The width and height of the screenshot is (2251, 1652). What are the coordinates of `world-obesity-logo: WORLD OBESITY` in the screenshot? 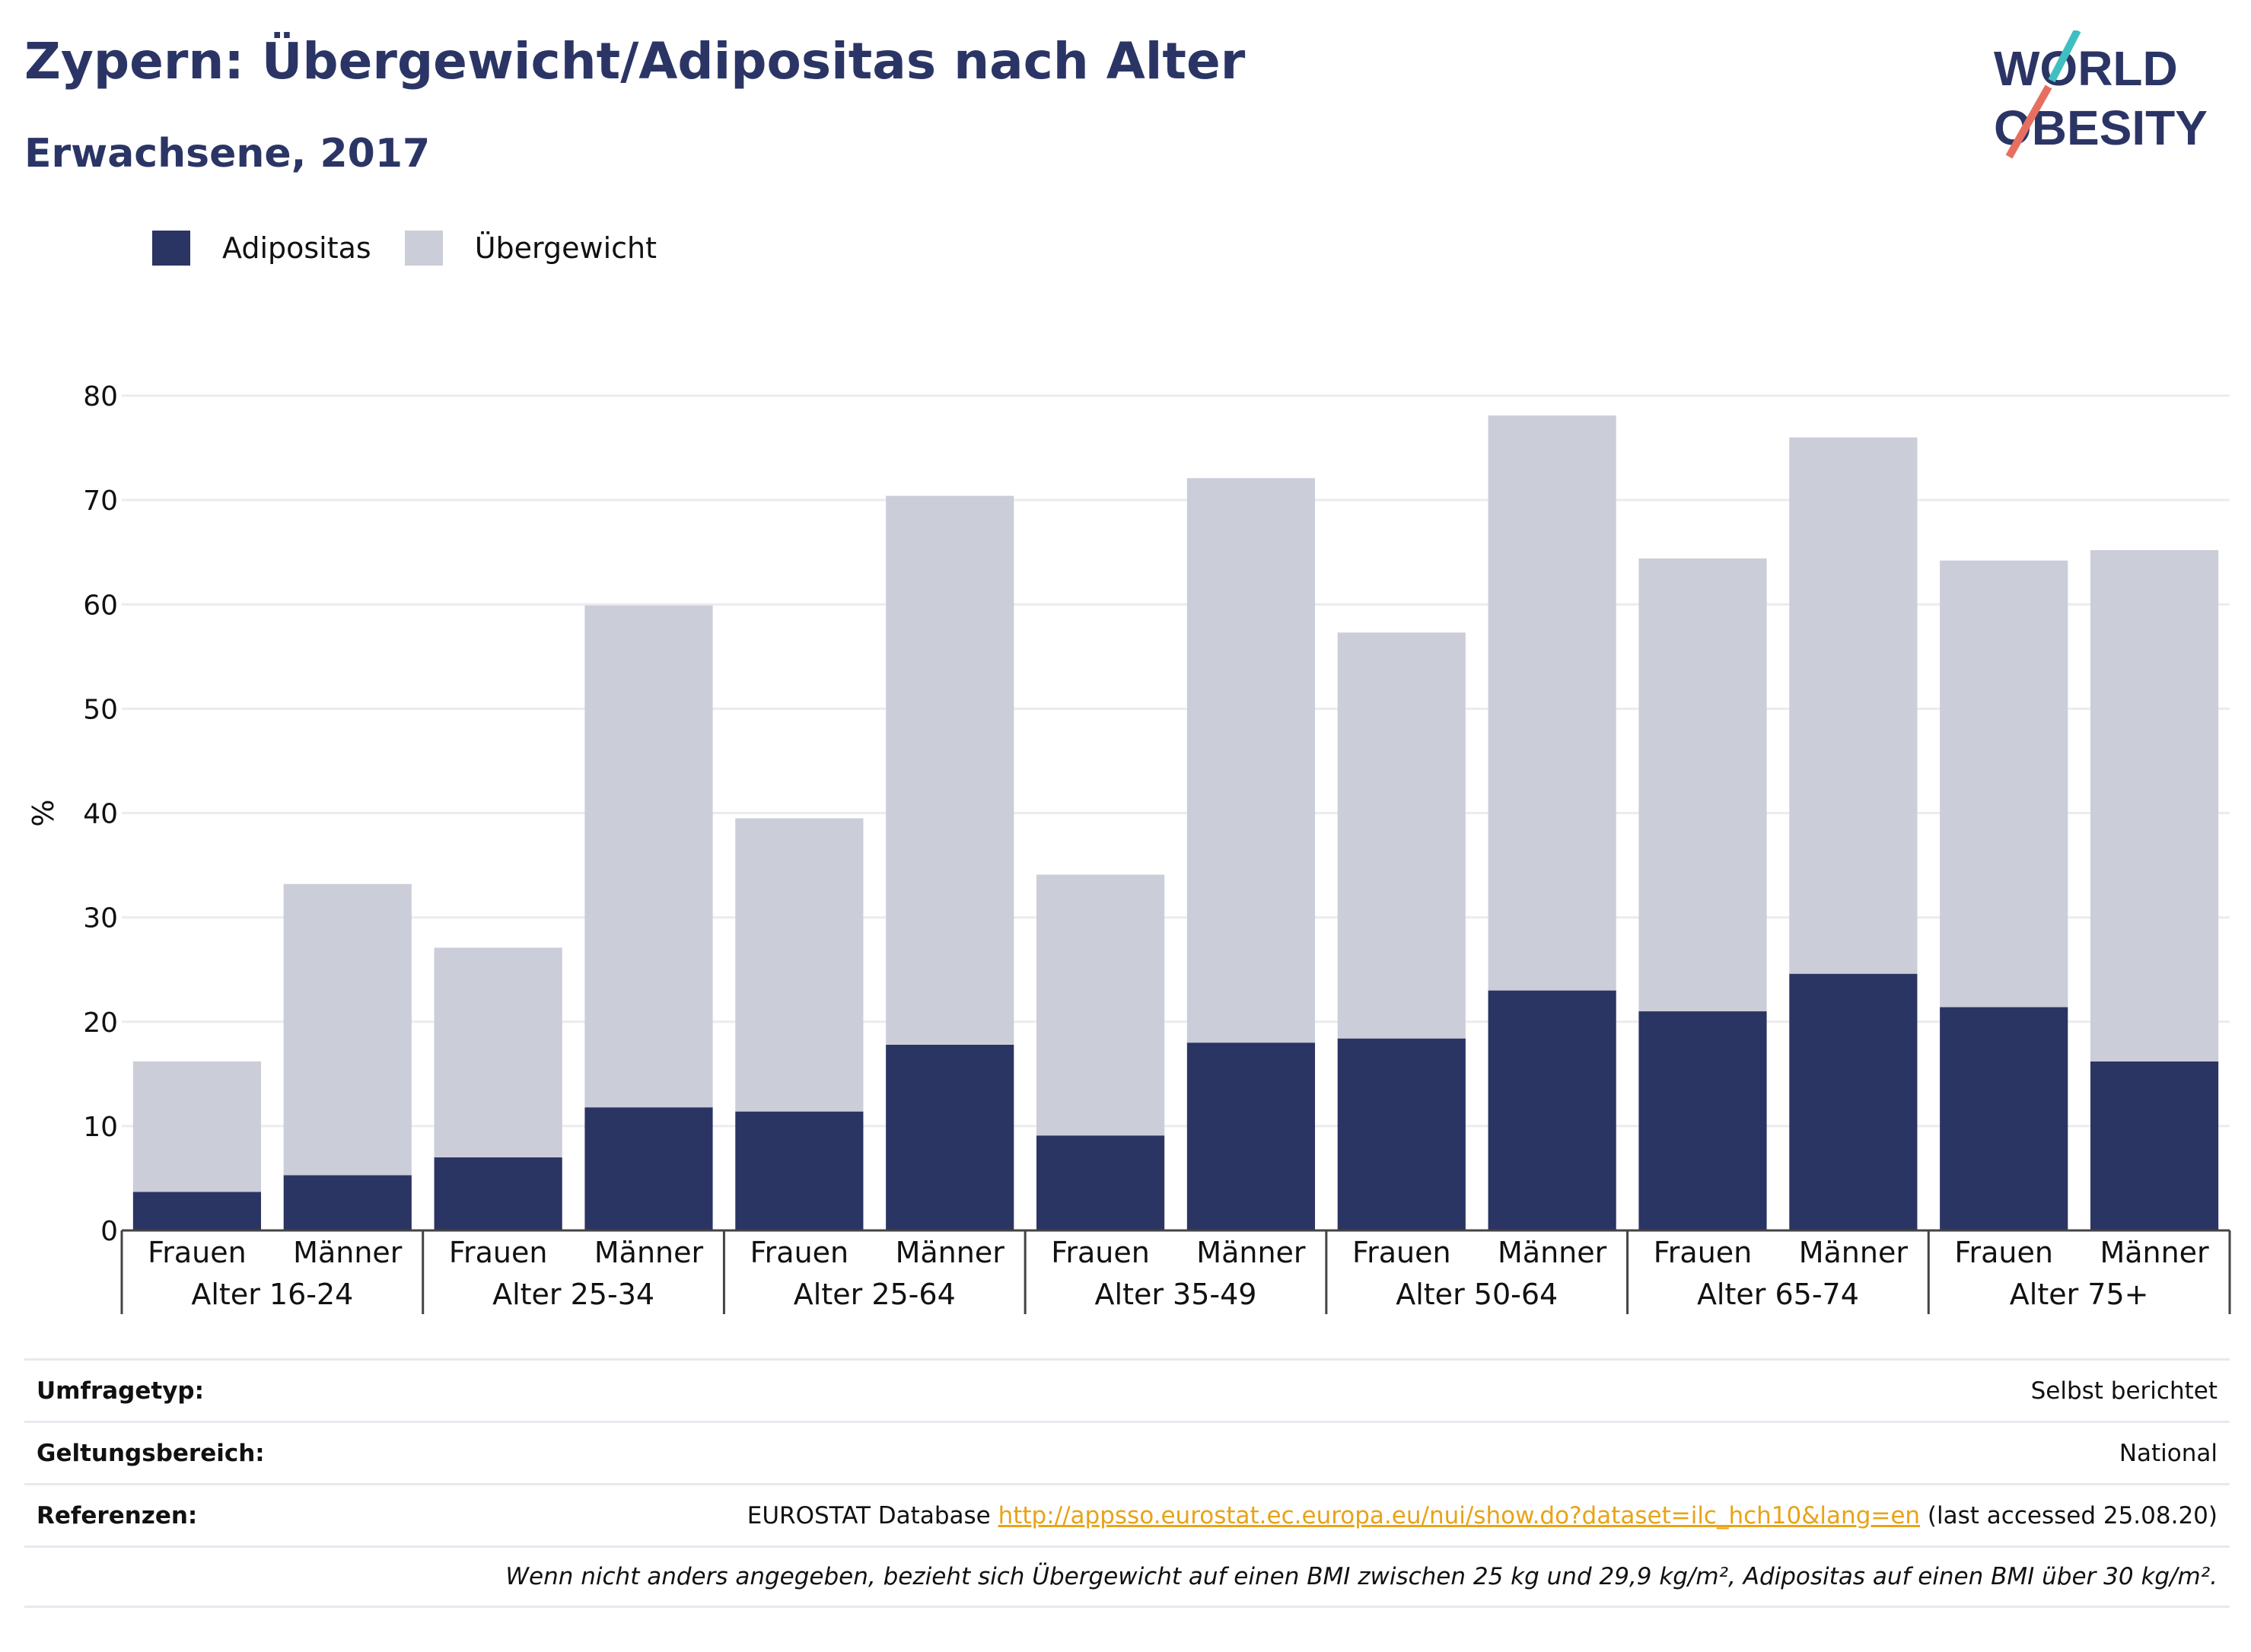 It's located at (2101, 94).